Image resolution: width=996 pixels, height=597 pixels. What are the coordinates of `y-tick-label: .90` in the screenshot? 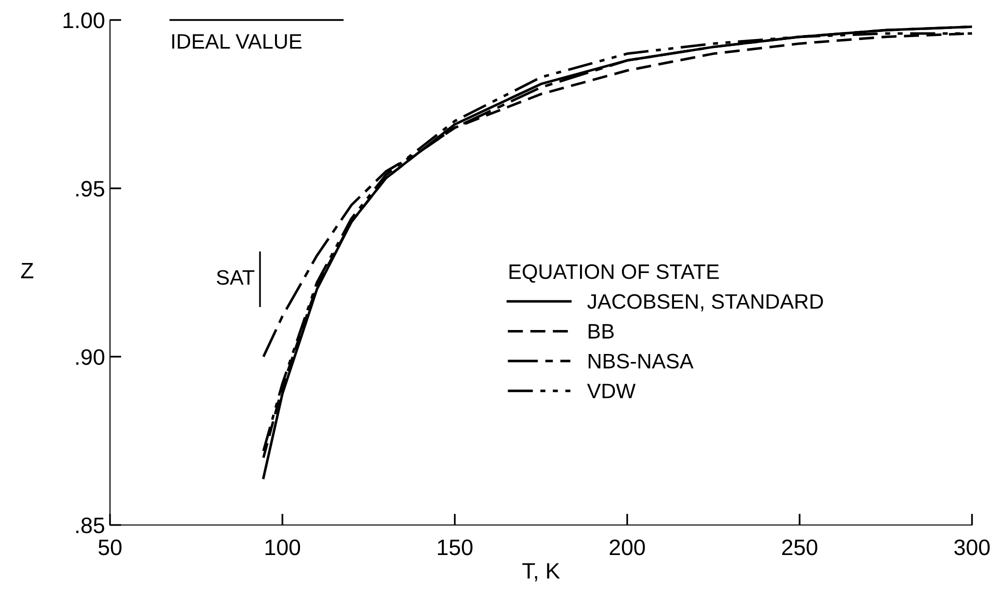 It's located at (90, 357).